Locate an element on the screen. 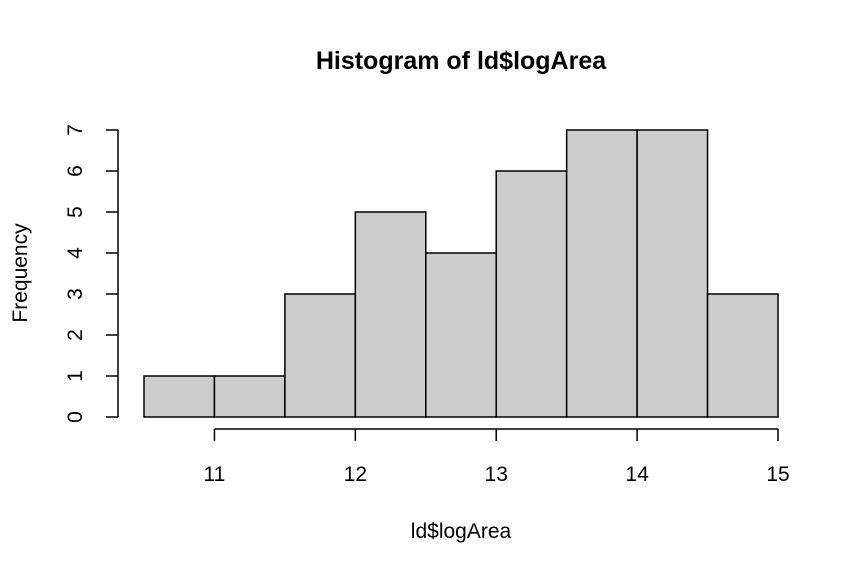 The image size is (864, 576). y-tick-label: 5 is located at coordinates (75, 212).